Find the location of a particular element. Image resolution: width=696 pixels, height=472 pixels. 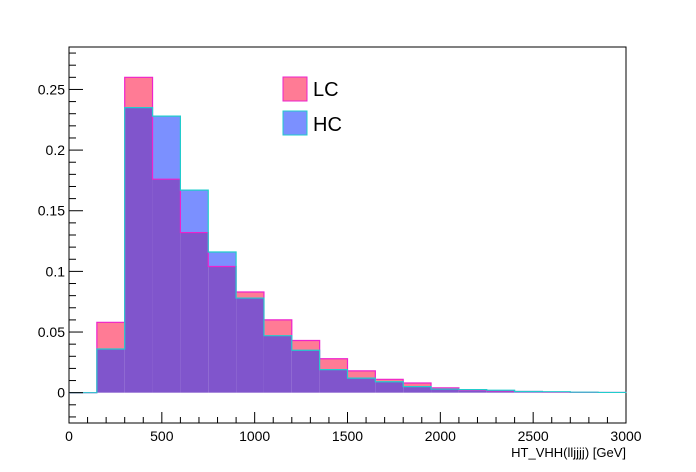

x-tick-label: 2000 is located at coordinates (440, 436).